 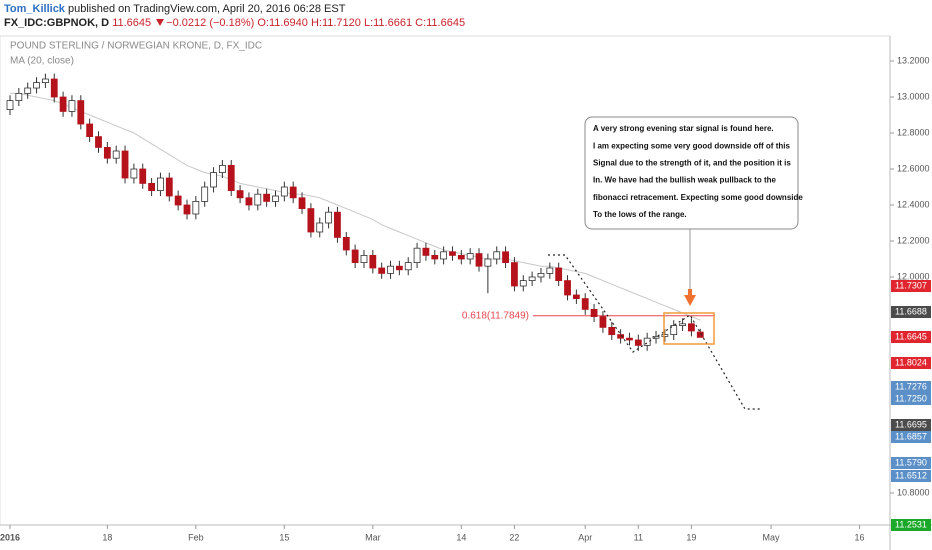 What do you see at coordinates (913, 60) in the screenshot?
I see `y-tick-label: 13.2000` at bounding box center [913, 60].